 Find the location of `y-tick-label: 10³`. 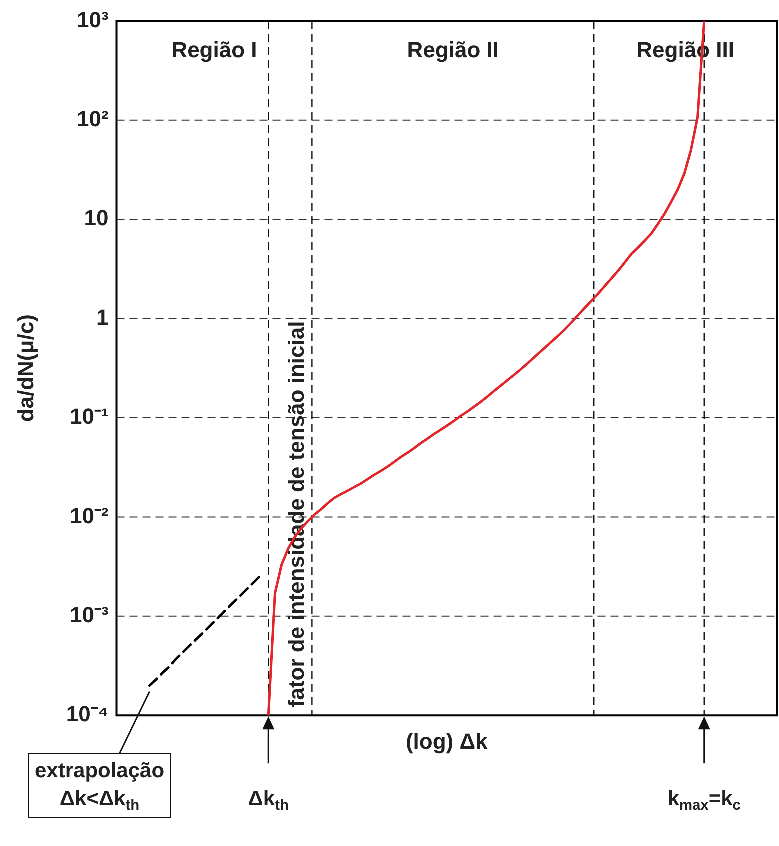

y-tick-label: 10³ is located at coordinates (92, 19).